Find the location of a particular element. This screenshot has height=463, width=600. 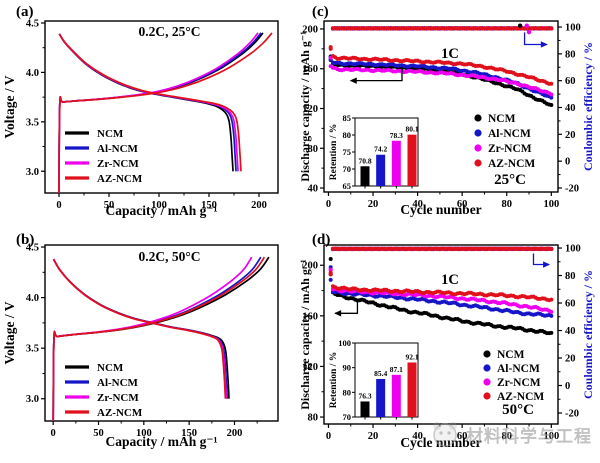

svg-text: 50°C is located at coordinates (518, 410).